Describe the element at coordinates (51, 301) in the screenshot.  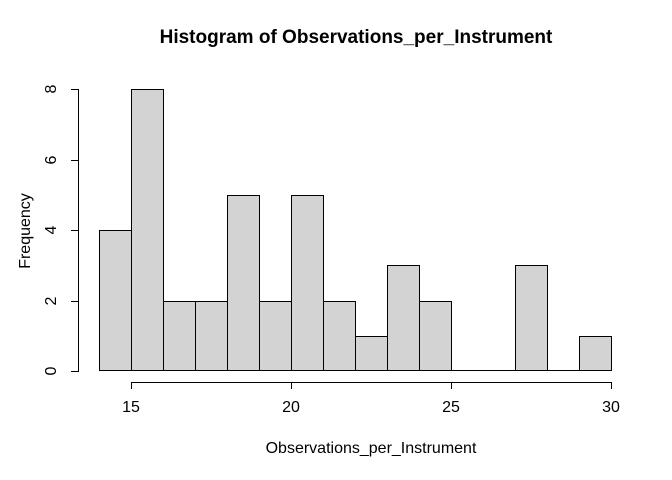
I see `y-tick-label: 2` at that location.